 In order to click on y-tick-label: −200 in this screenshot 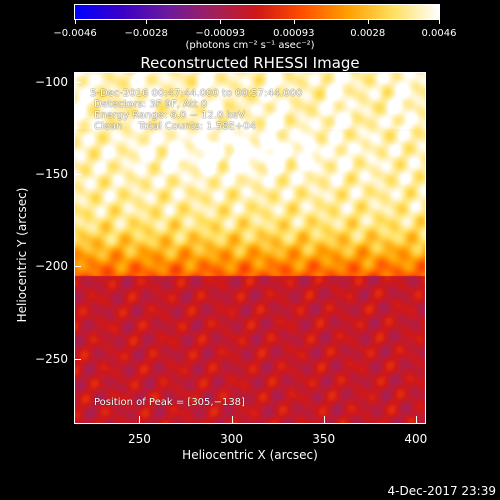, I will do `click(51, 266)`.